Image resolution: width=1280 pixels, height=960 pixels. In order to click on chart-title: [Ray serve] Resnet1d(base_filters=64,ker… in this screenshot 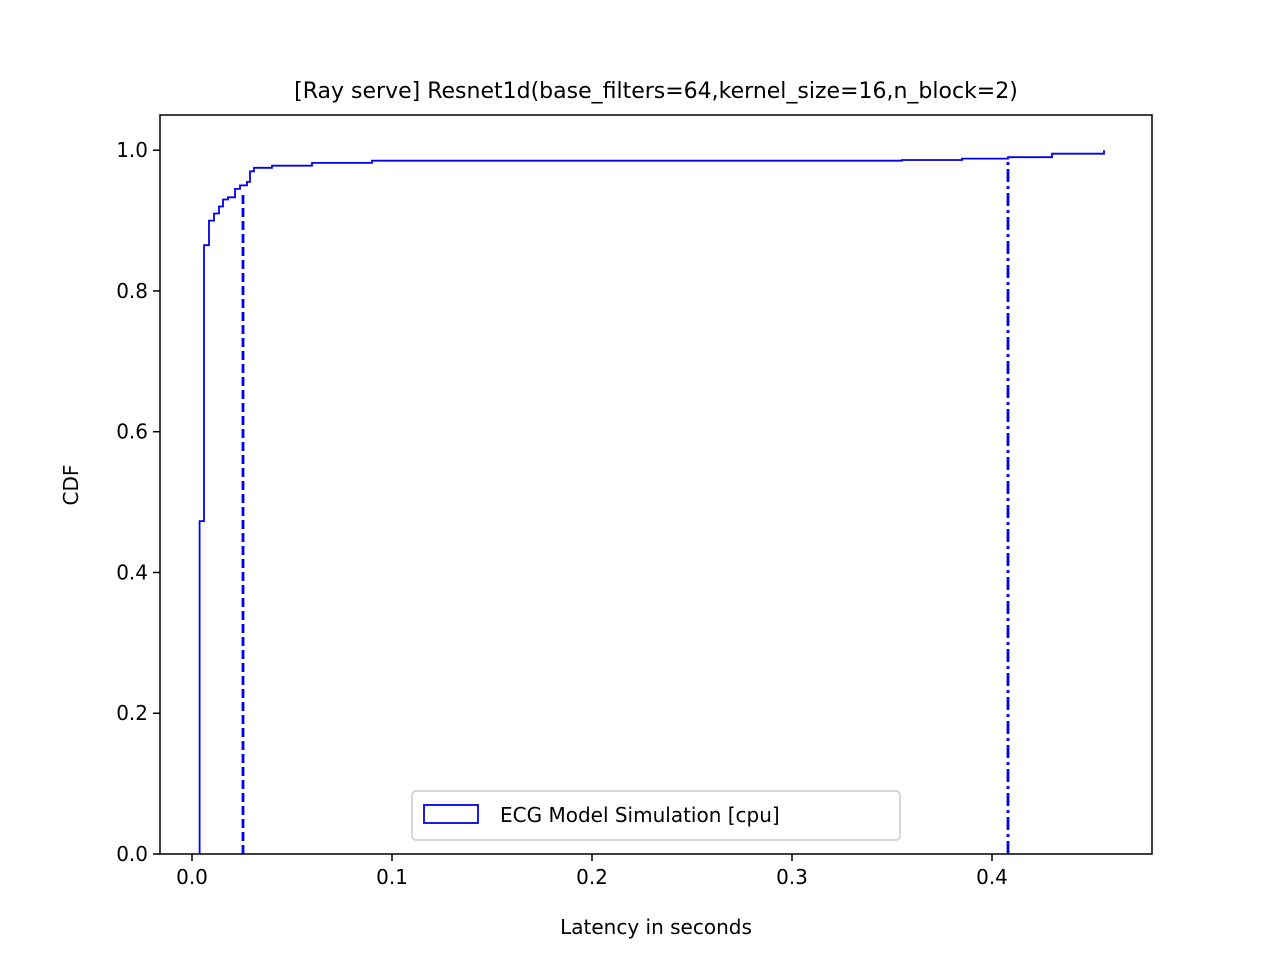, I will do `click(656, 91)`.